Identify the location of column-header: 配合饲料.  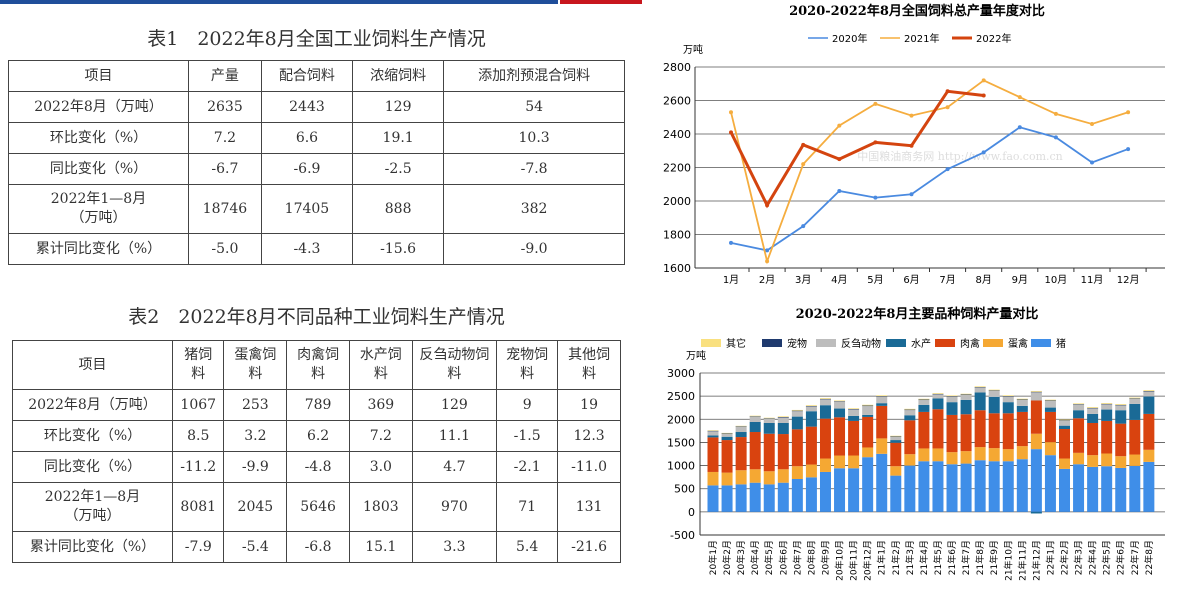
(307, 76).